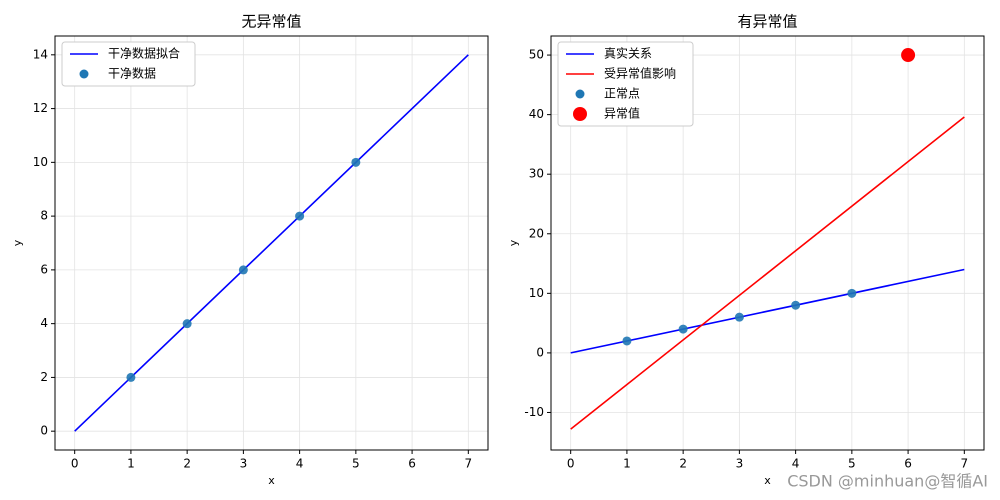 Image resolution: width=1000 pixels, height=500 pixels. Describe the element at coordinates (40, 54) in the screenshot. I see `y-tick-label: 14` at that location.